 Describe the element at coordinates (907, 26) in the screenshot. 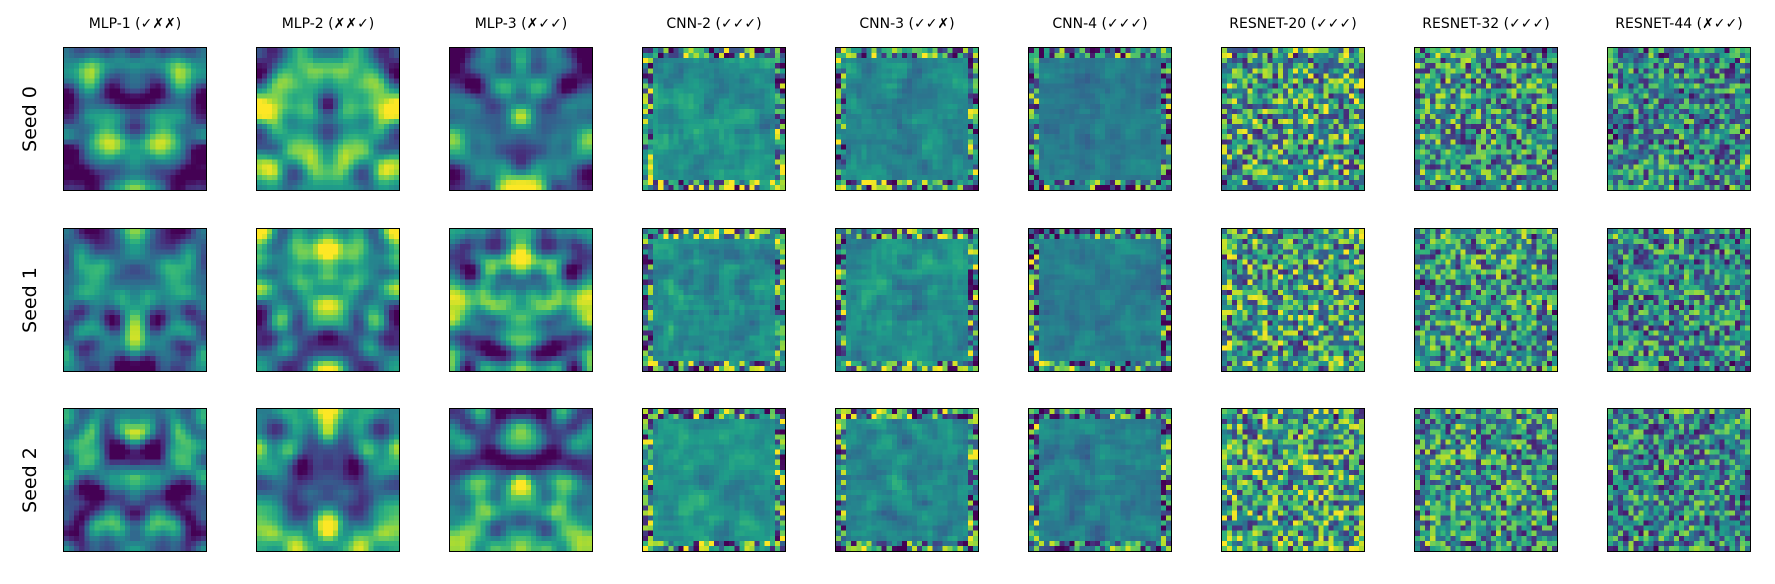

I see `column-title-5: CNN-3 (✓✓✗)` at that location.